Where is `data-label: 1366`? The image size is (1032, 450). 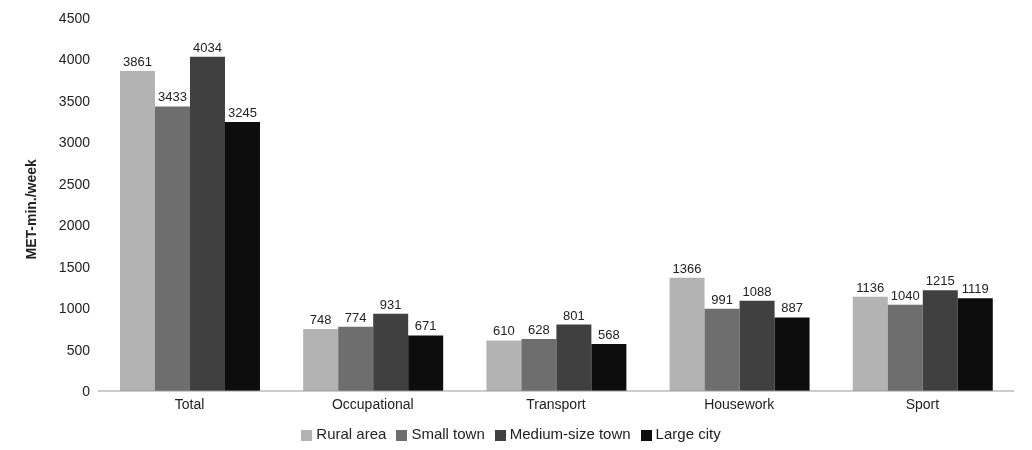
data-label: 1366 is located at coordinates (687, 268).